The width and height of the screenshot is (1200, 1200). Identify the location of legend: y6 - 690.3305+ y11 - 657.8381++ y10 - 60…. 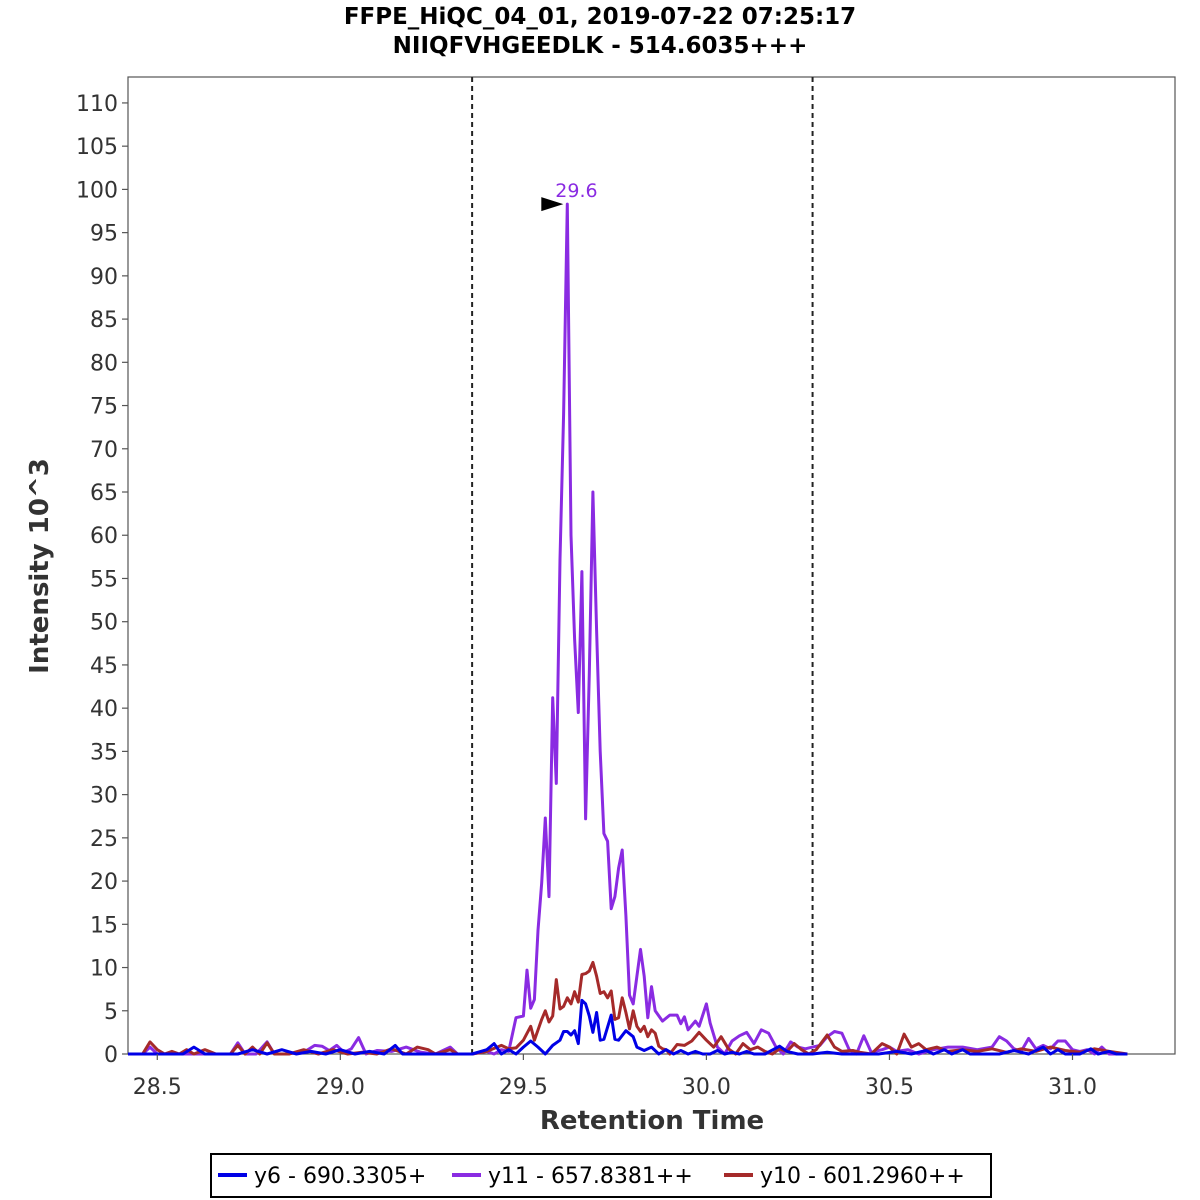
(601, 1175).